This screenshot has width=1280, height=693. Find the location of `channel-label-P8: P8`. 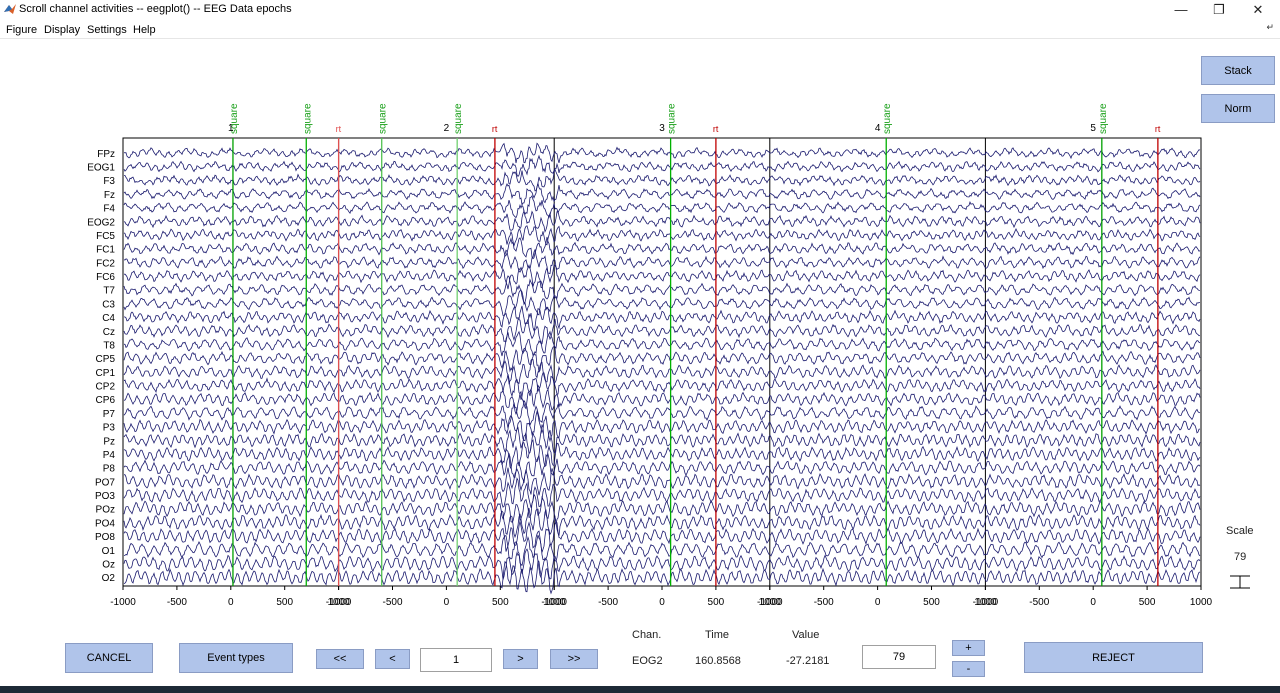

channel-label-P8: P8 is located at coordinates (109, 469).